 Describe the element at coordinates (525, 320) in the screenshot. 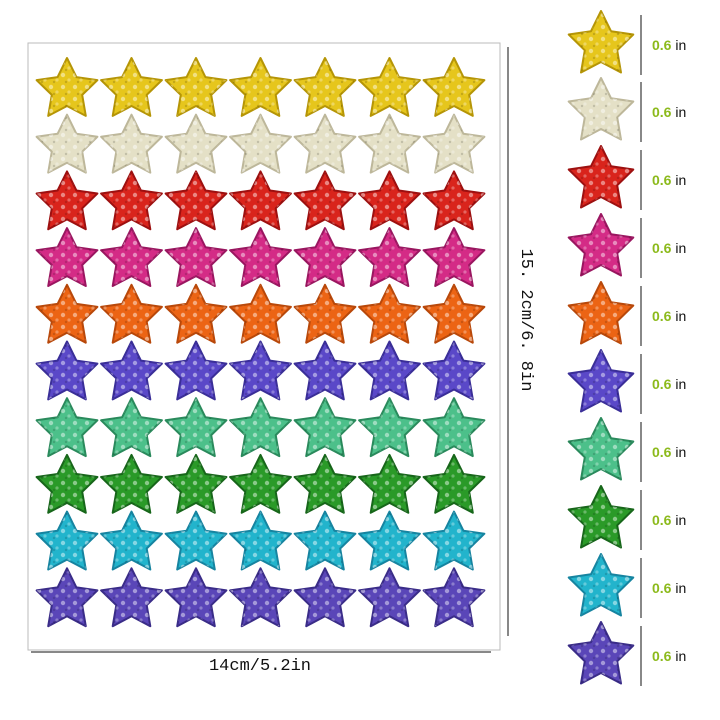

I see `height-label: 15. 2cm/6. 8in` at that location.